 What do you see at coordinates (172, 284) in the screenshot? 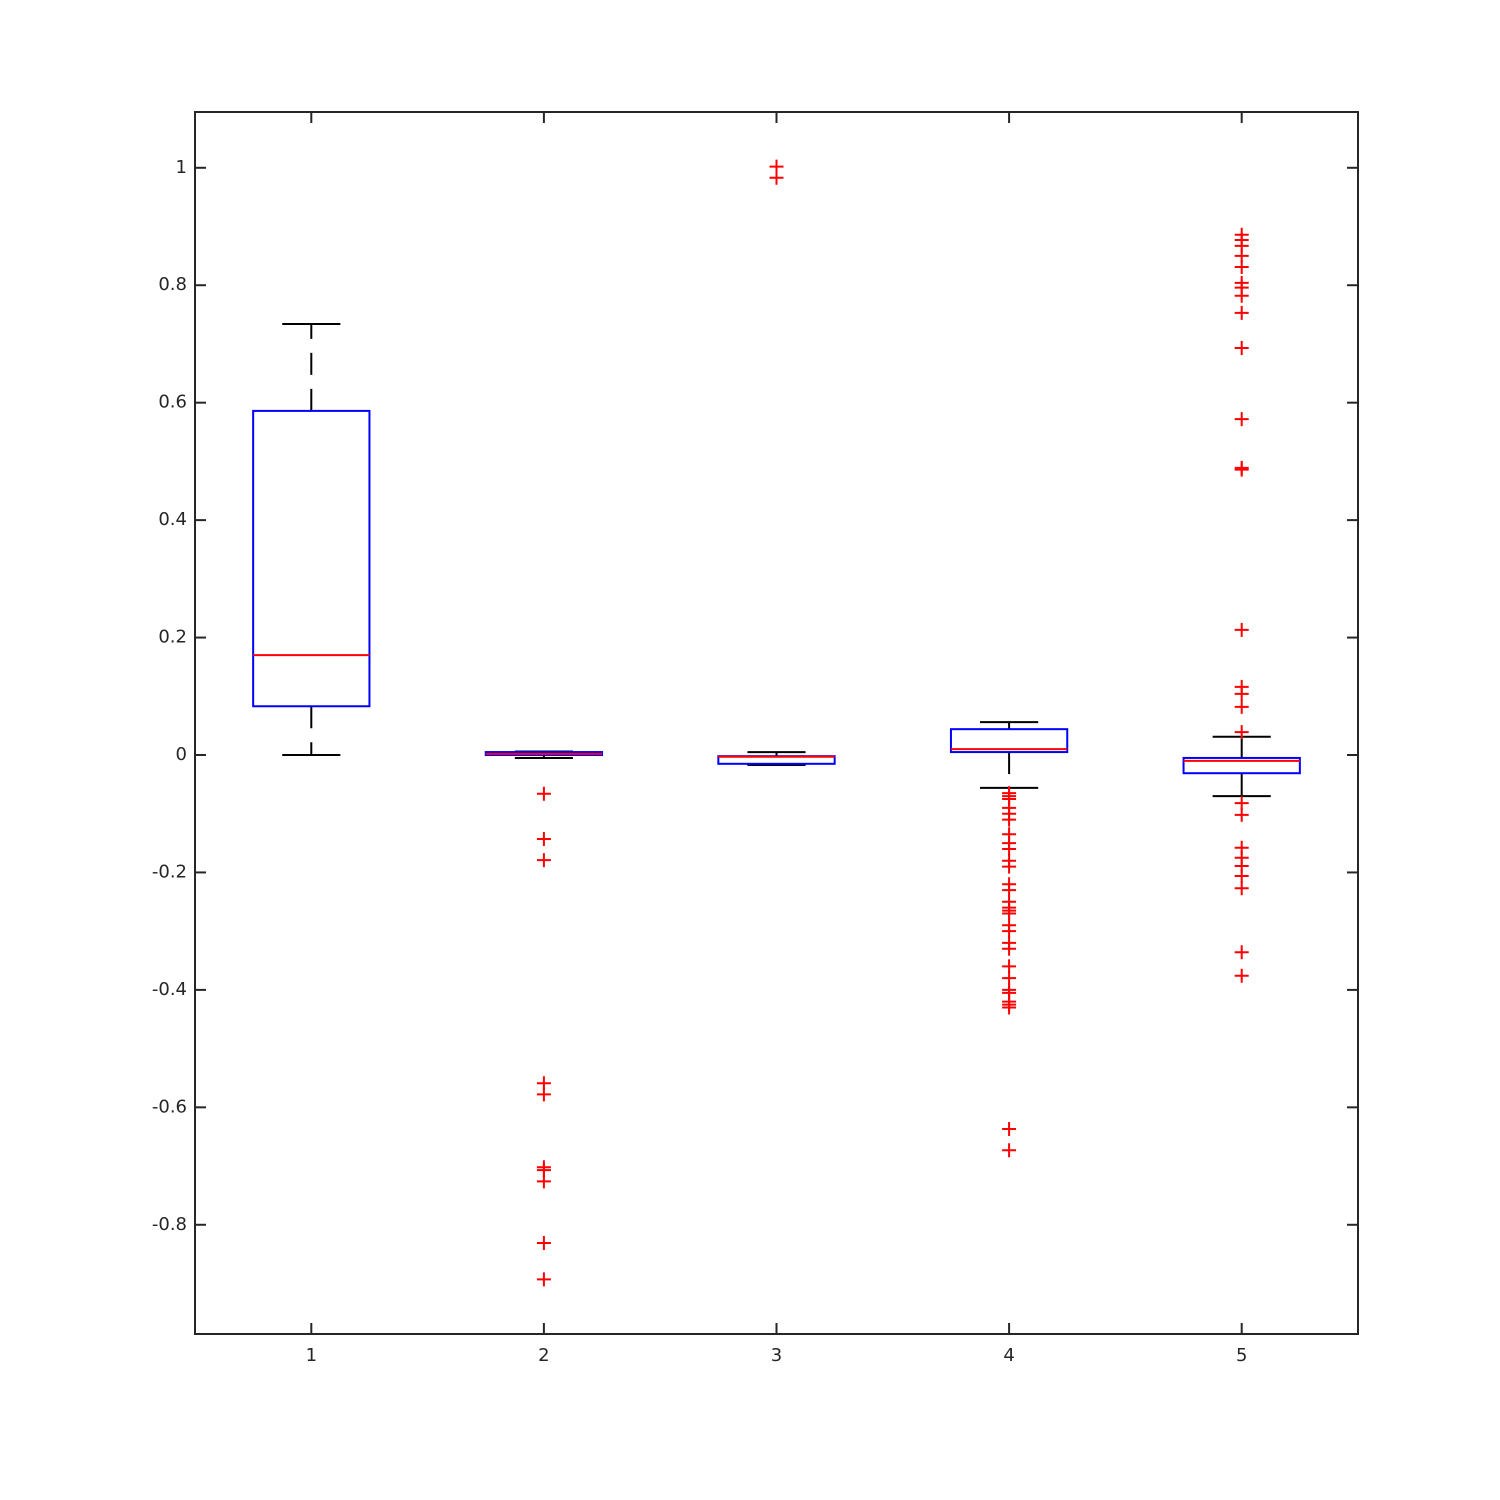
I see `y-tick-label: 0.8` at bounding box center [172, 284].